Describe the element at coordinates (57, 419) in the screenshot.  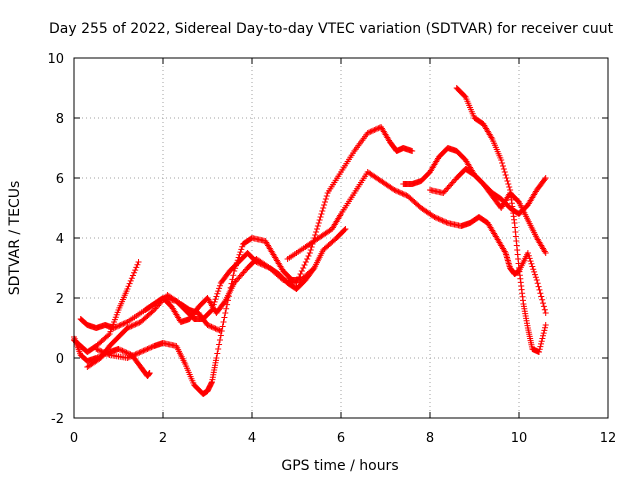
I see `y-tick-label: -2` at that location.